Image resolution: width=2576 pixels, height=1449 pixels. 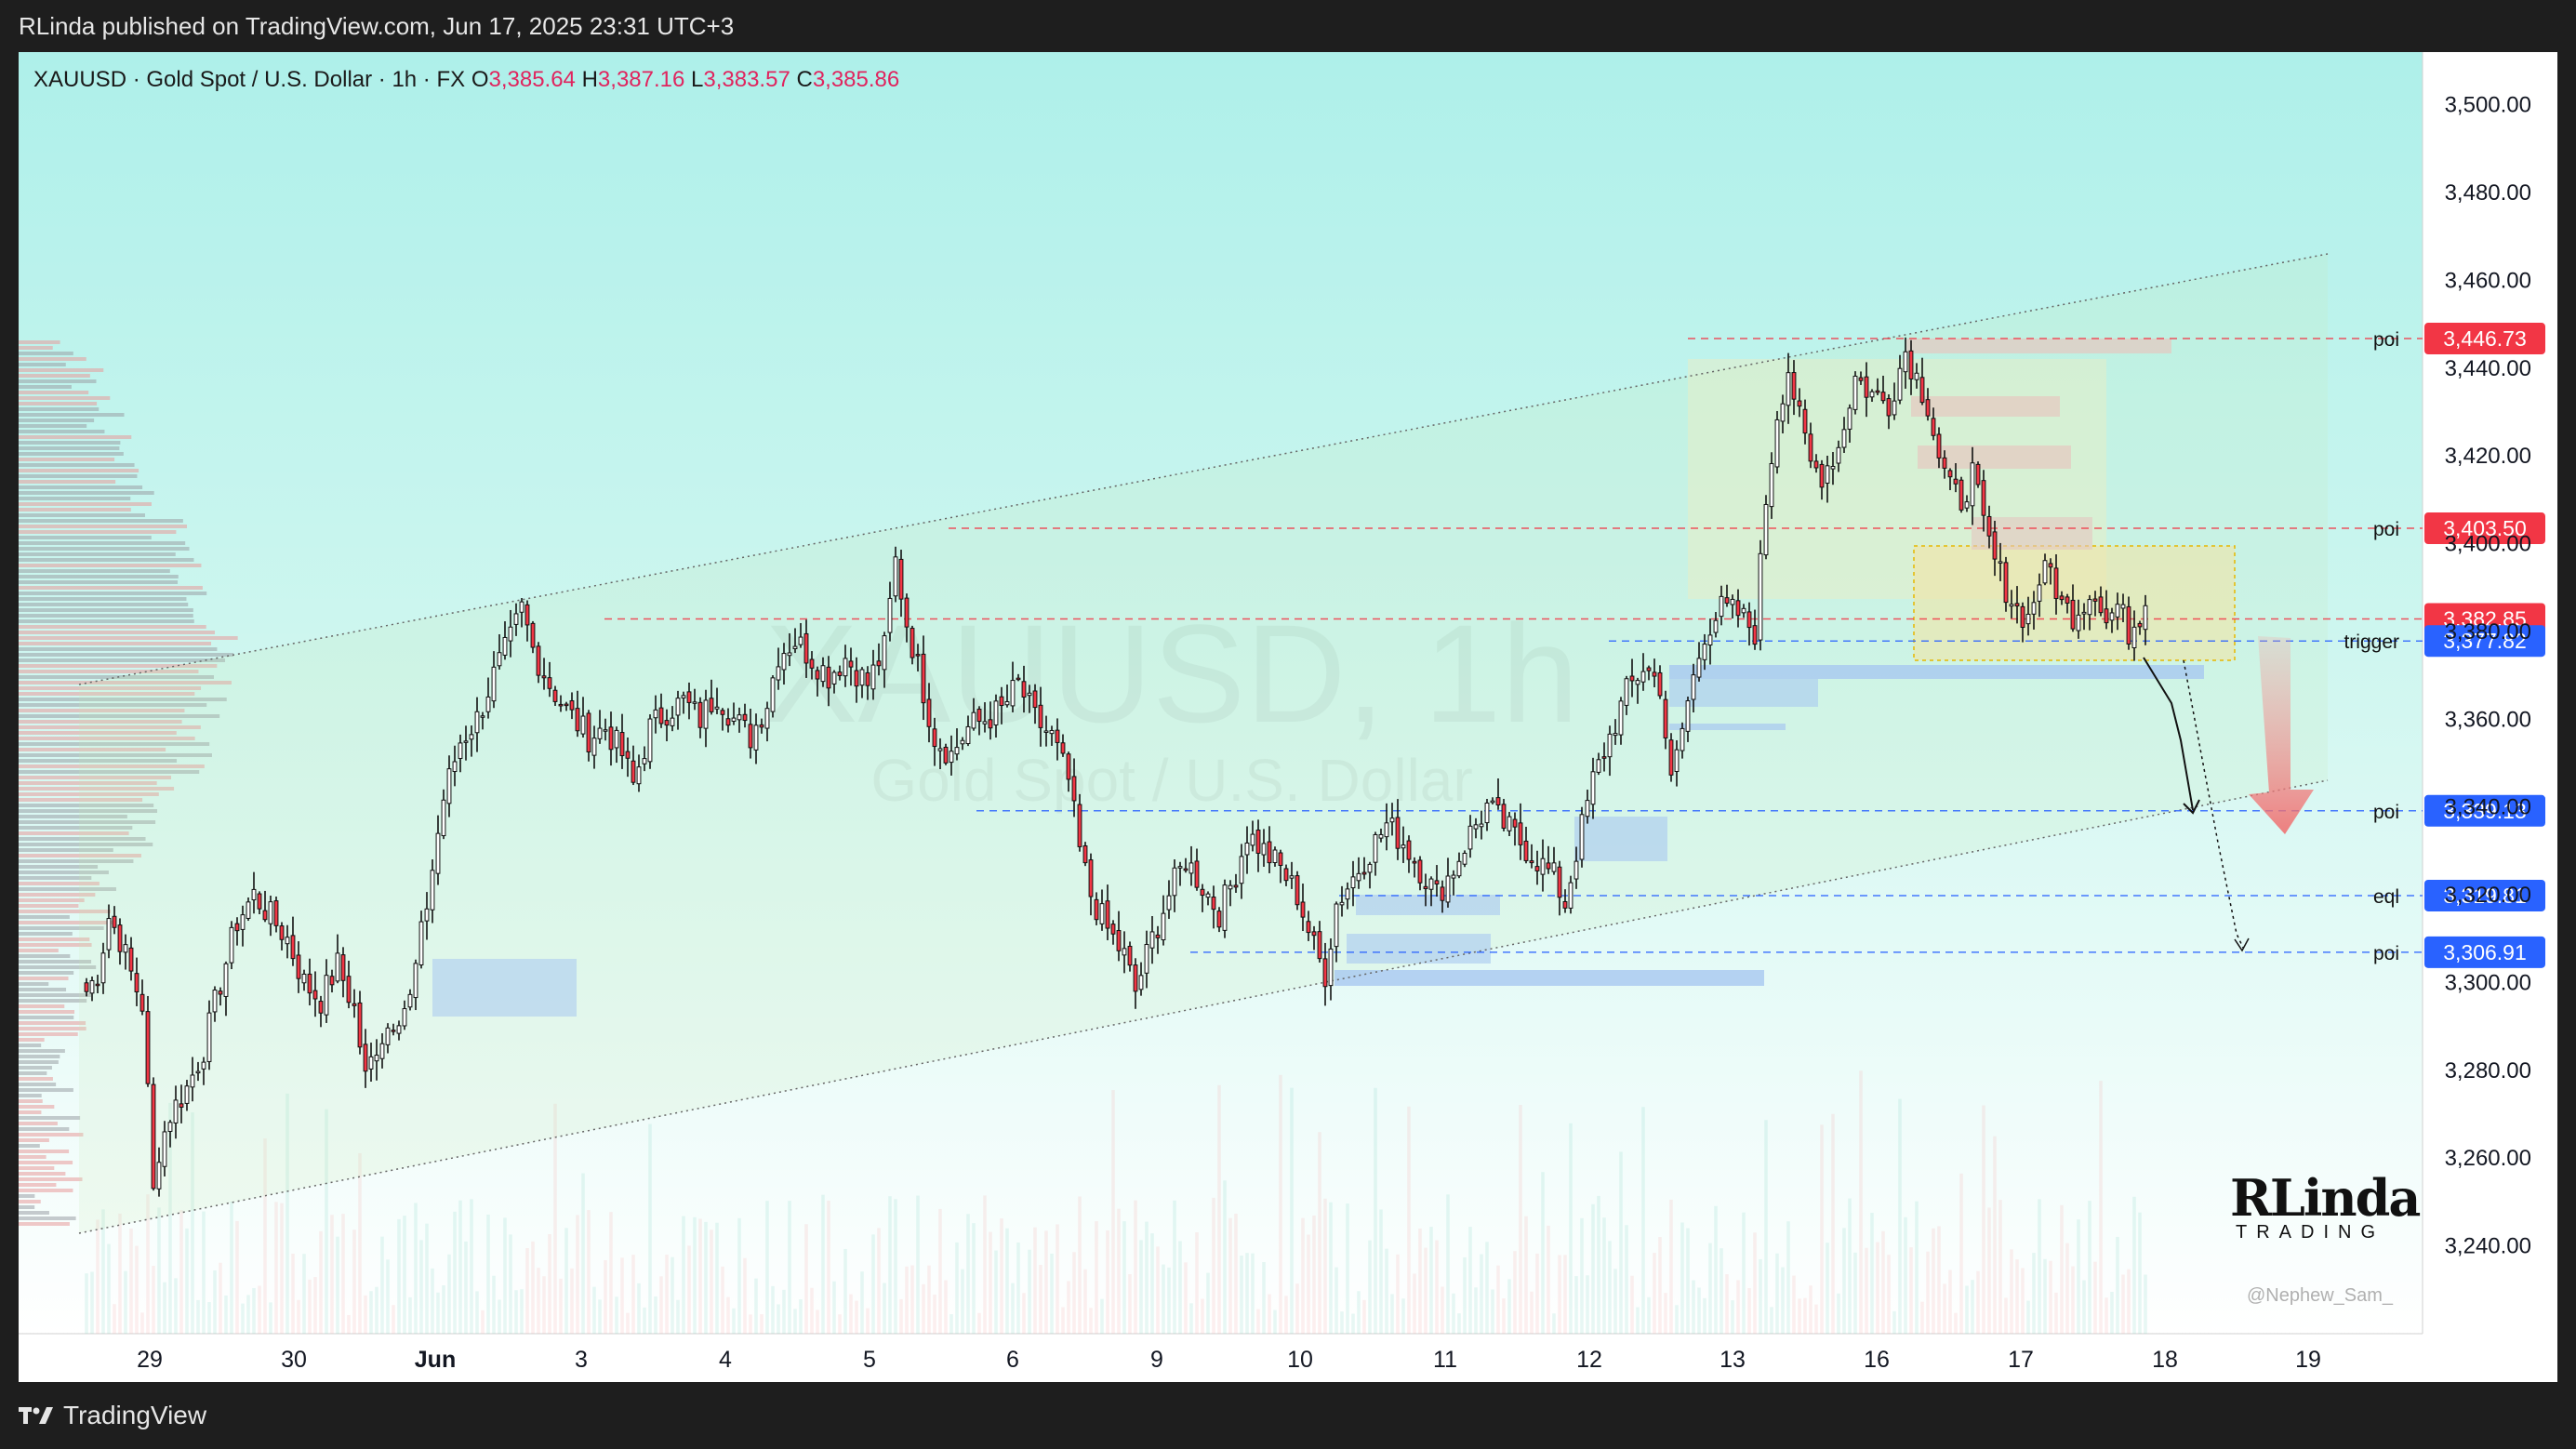 I want to click on high-key: H, so click(x=589, y=80).